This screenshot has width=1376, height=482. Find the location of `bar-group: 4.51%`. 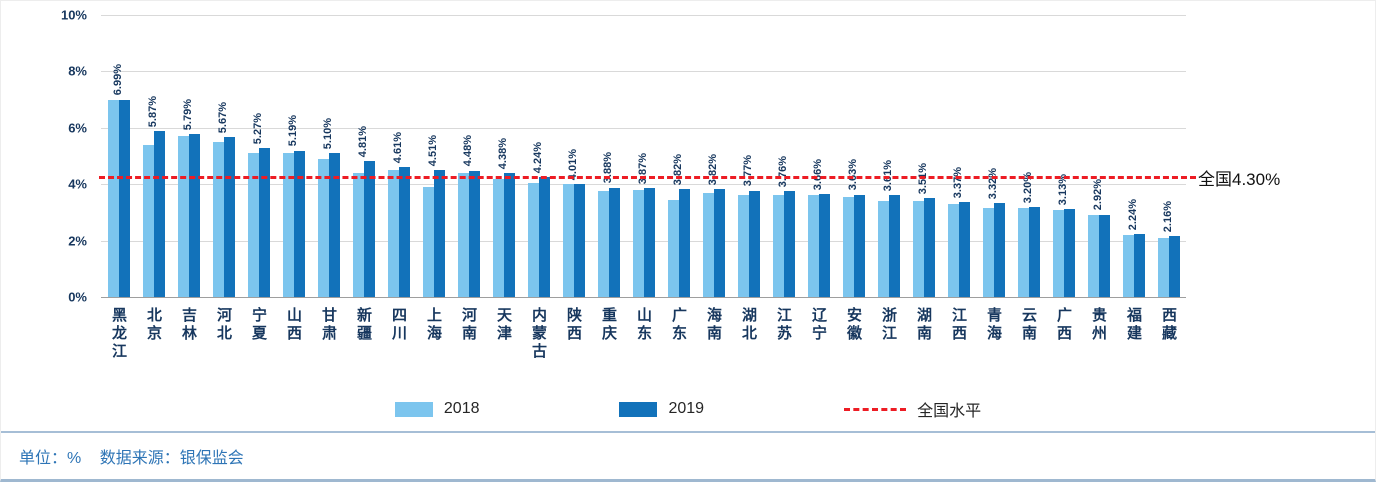

bar-group: 4.51% is located at coordinates (433, 156).